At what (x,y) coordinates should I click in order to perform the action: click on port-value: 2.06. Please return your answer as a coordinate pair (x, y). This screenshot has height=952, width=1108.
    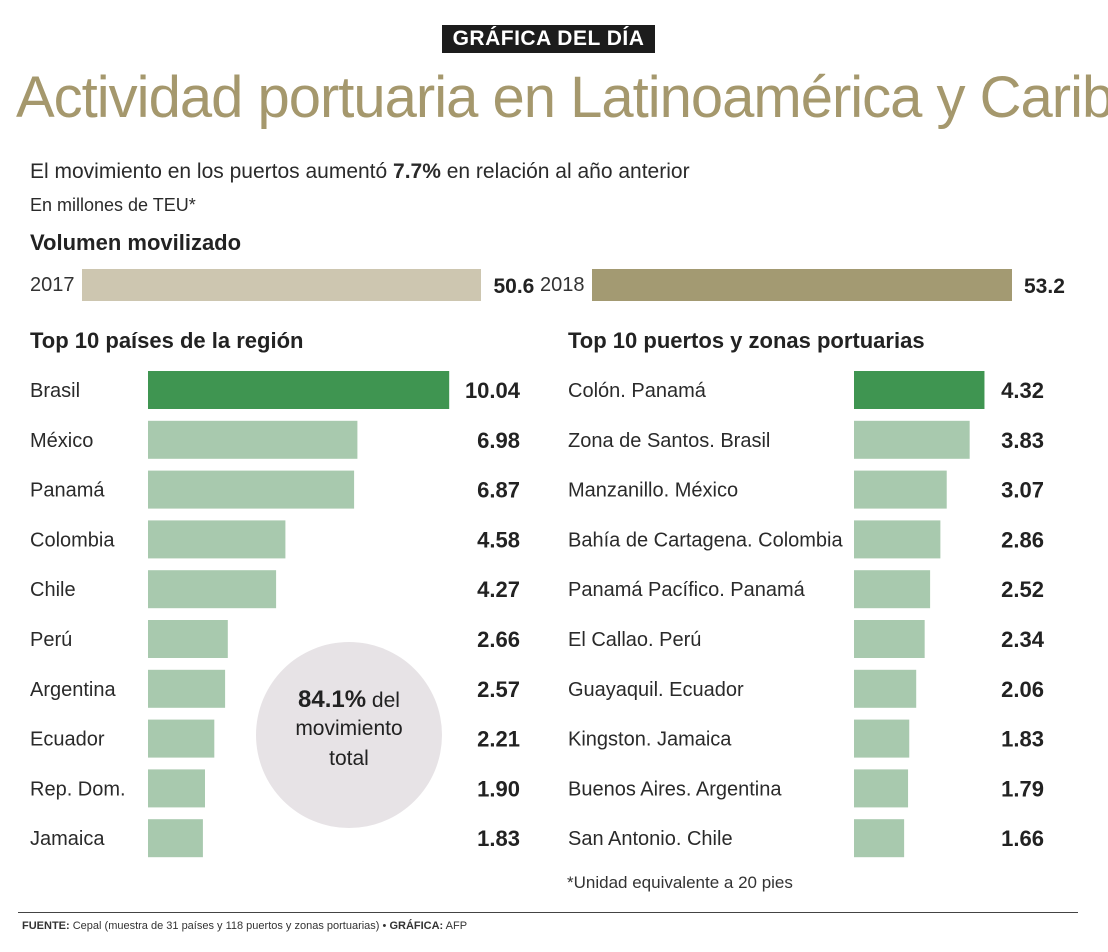
    Looking at the image, I should click on (1022, 689).